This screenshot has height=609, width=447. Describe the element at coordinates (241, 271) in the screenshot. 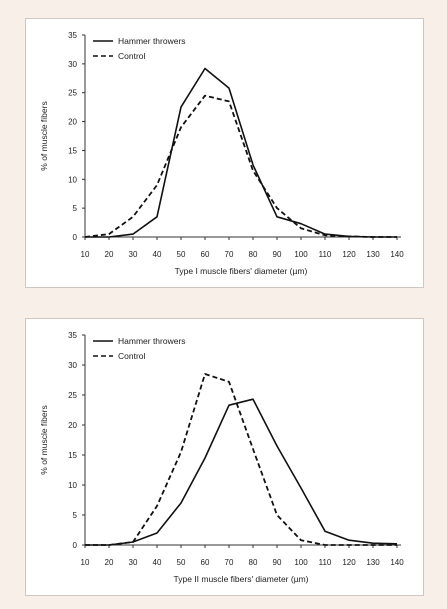

I see `x-axis-label: Type I muscle fibers' diameter (µm)` at that location.